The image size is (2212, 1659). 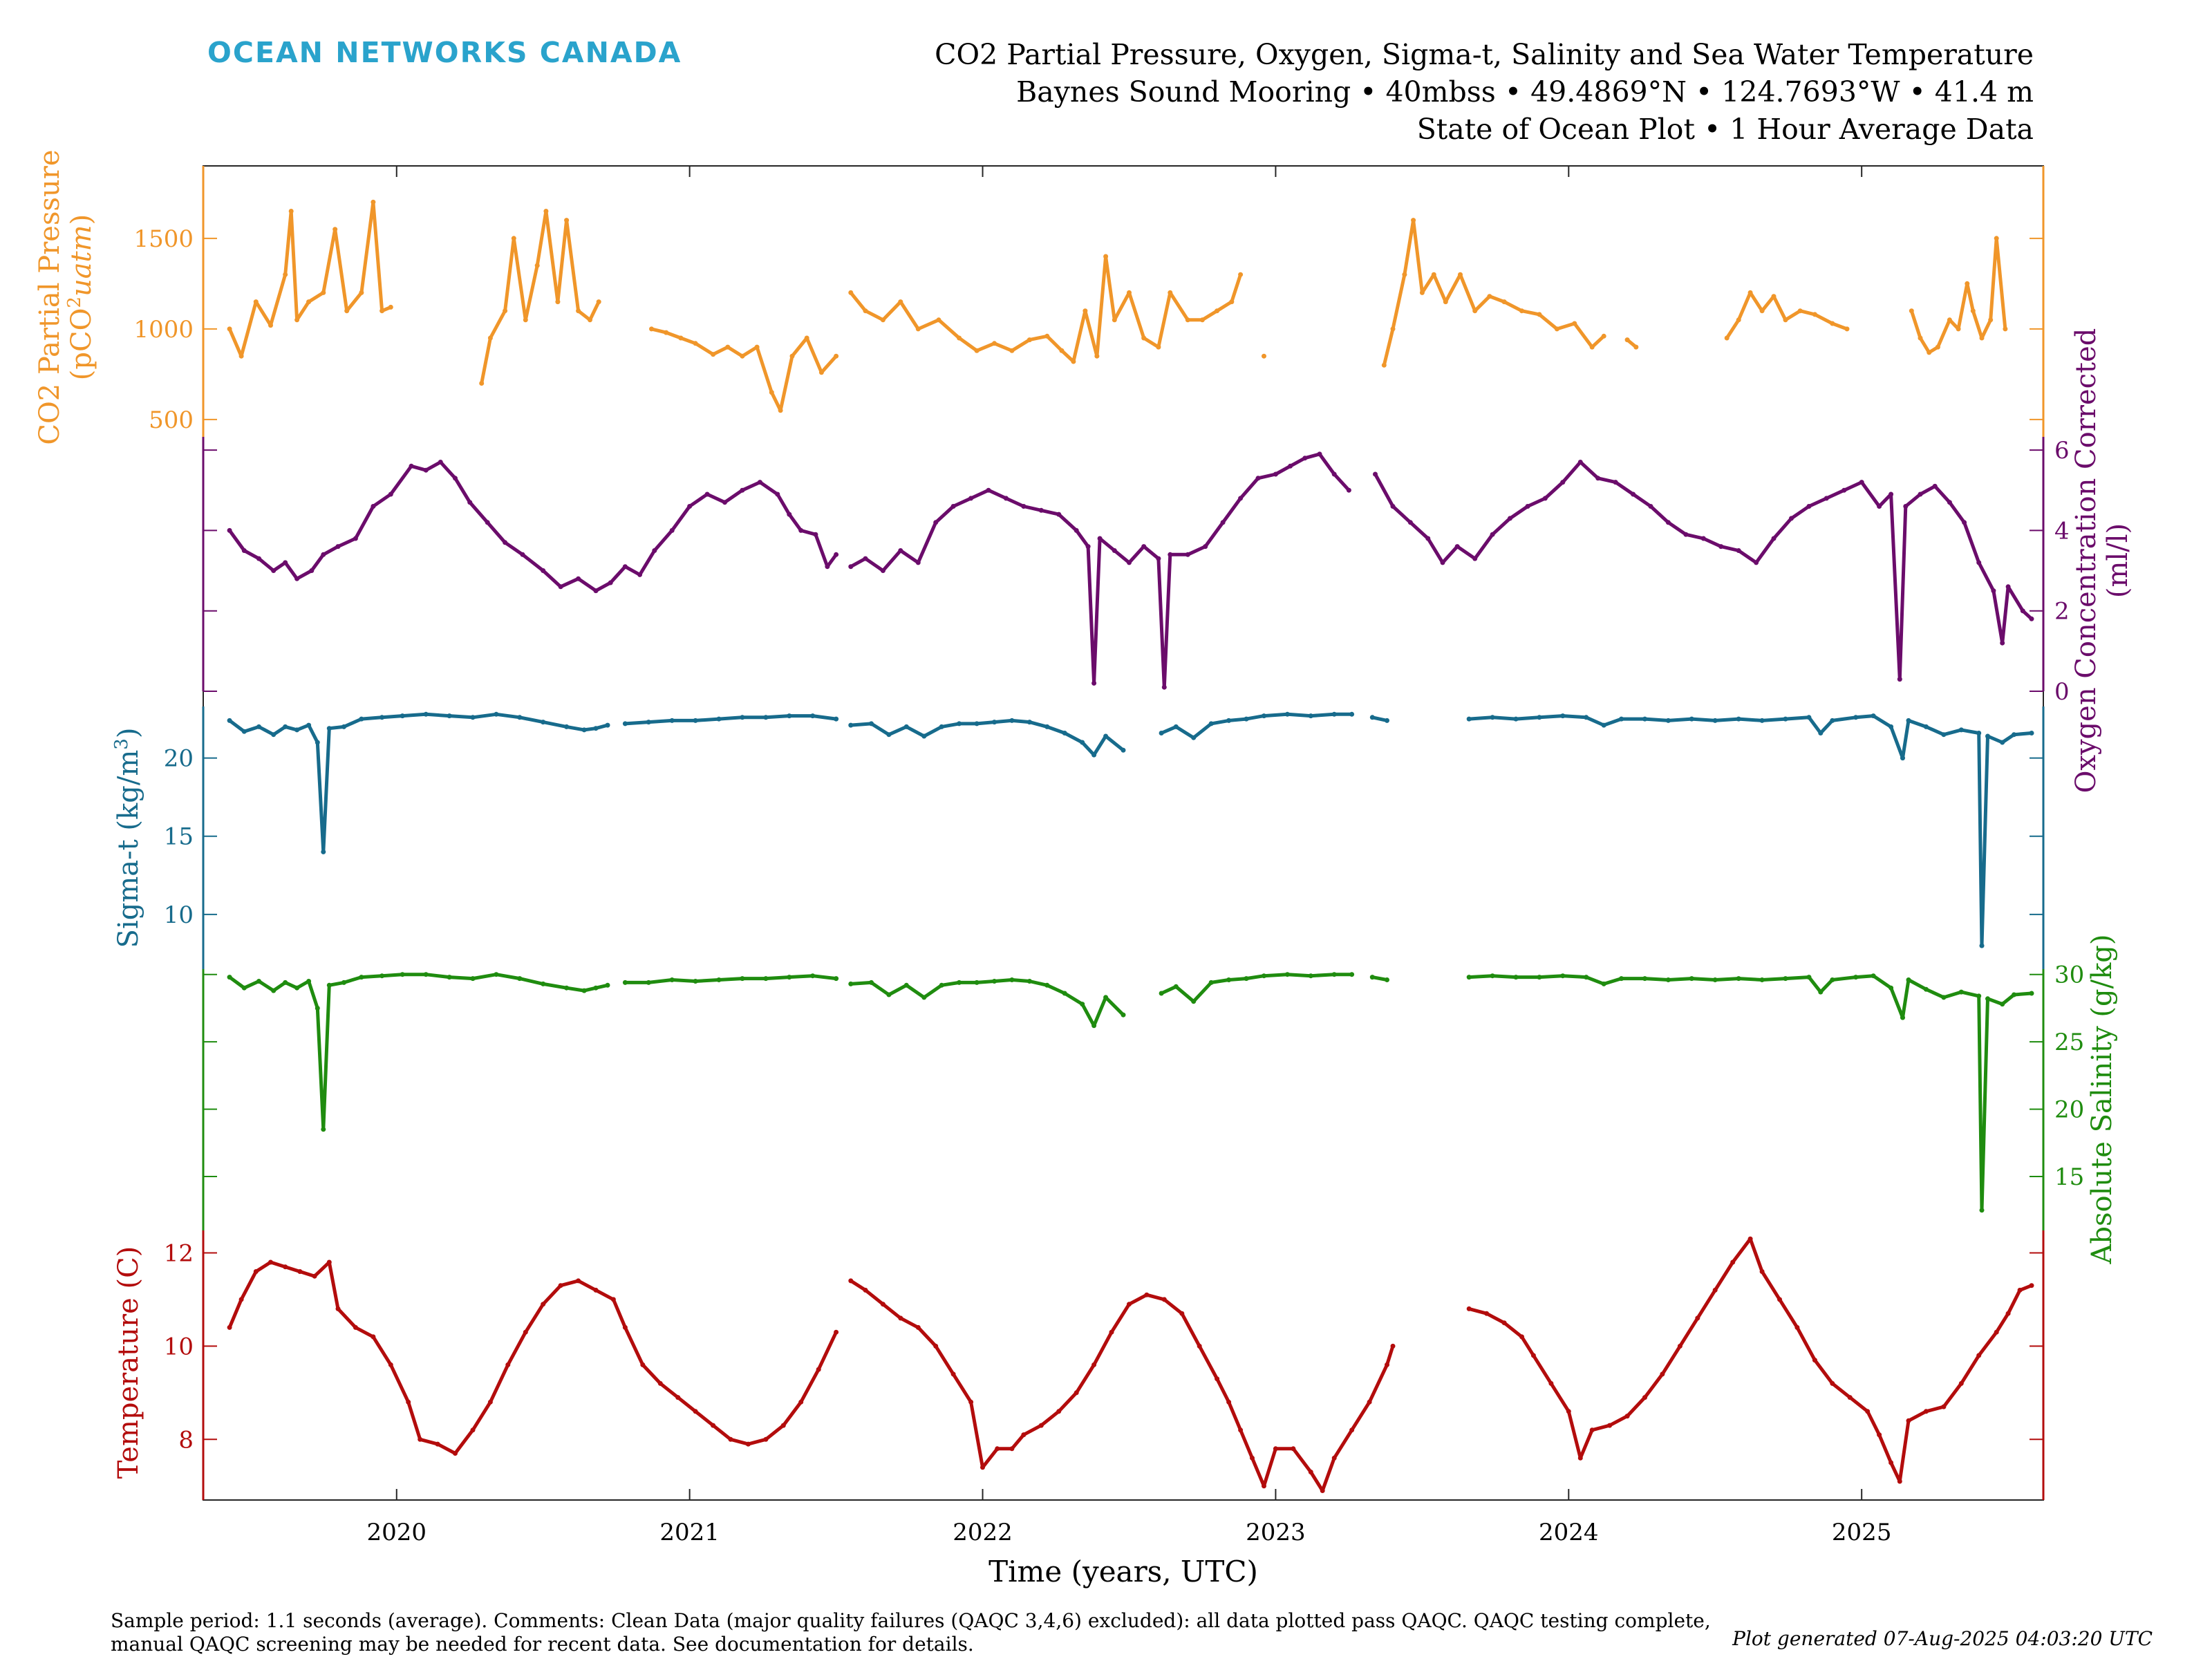 What do you see at coordinates (1750, 1360) in the screenshot?
I see `temperature-data-line` at bounding box center [1750, 1360].